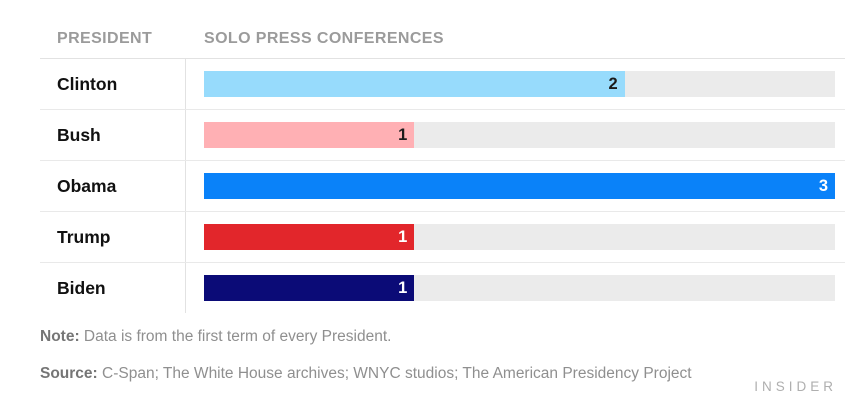  I want to click on bar-value-label: 3, so click(823, 185).